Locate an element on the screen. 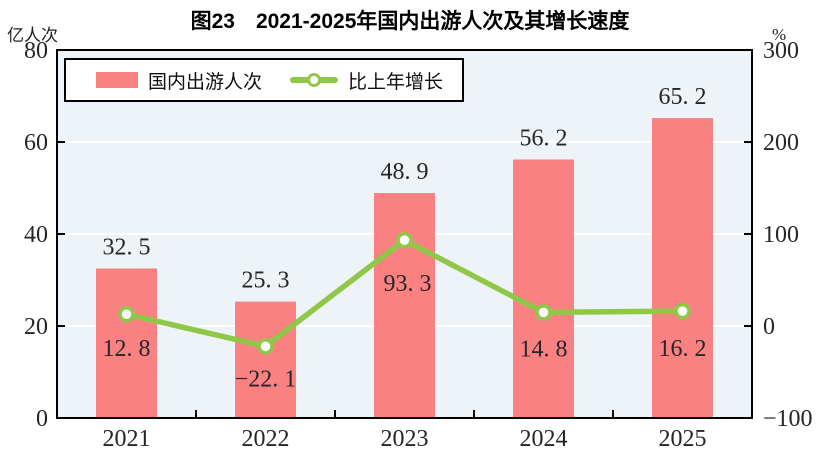  bar-value-label: 25. 3 is located at coordinates (266, 281).